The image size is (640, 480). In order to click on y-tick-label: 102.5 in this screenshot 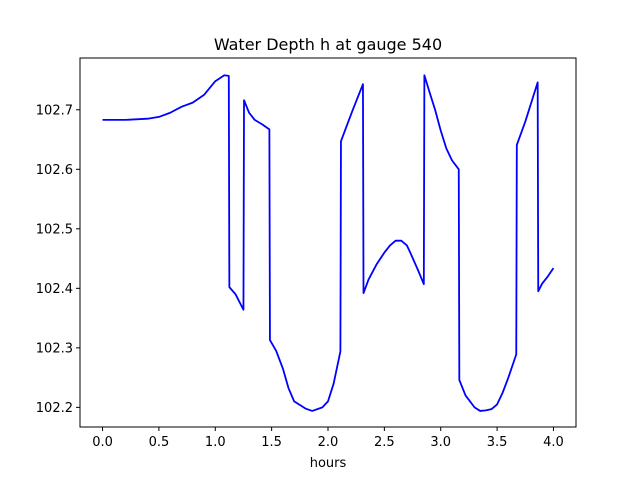, I will do `click(54, 229)`.